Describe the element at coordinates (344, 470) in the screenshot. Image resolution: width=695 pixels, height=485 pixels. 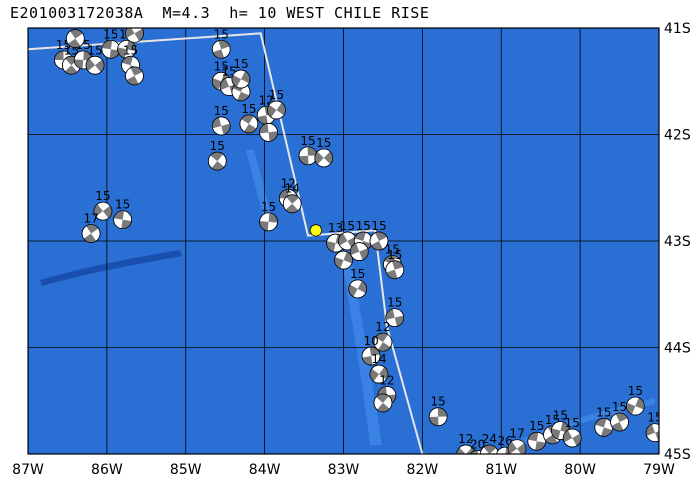
I see `lon-tick-label: 83W` at that location.